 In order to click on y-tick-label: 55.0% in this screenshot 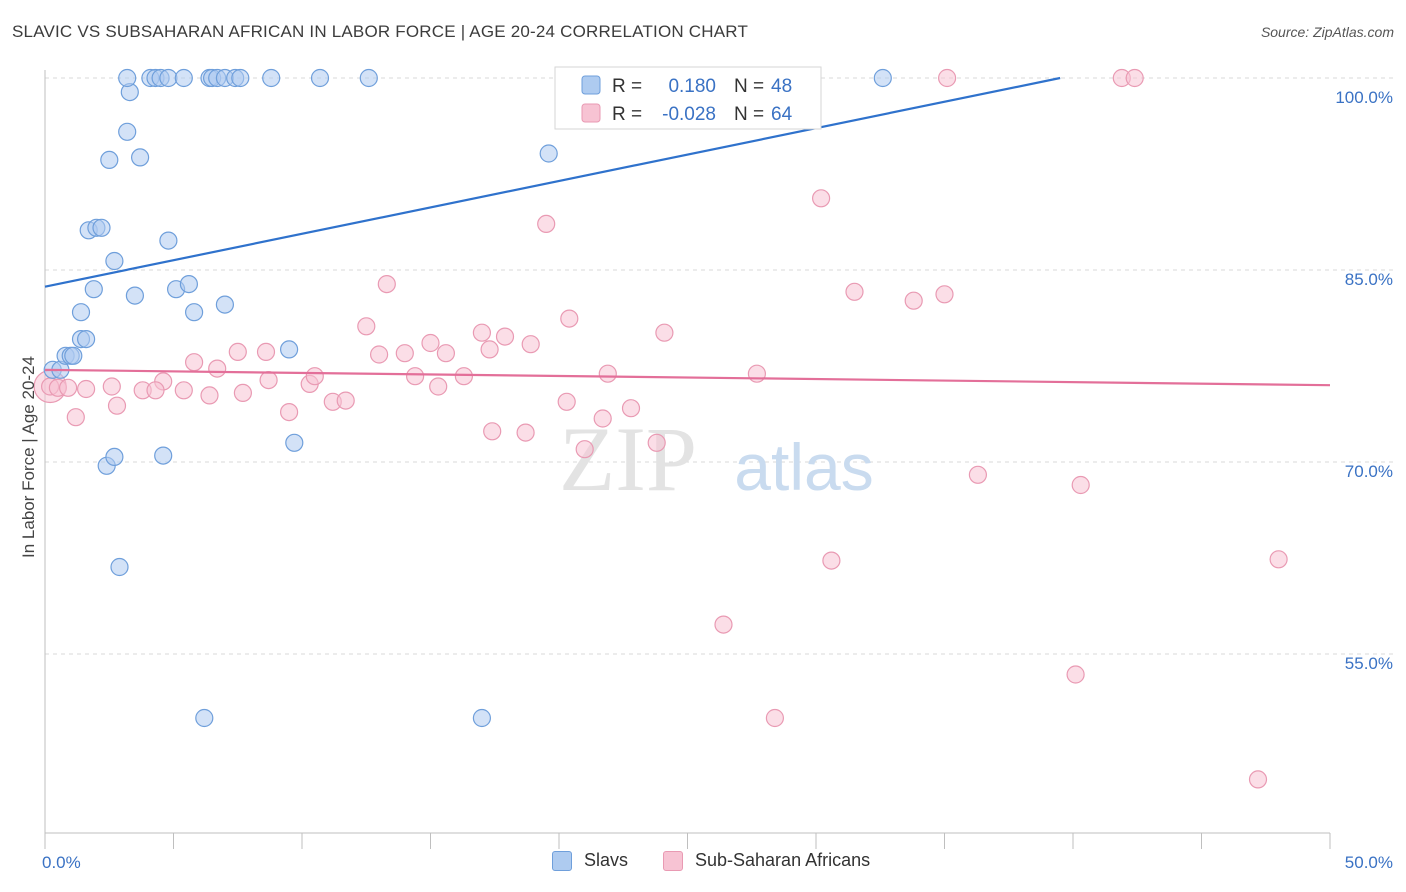, I will do `click(1369, 663)`.